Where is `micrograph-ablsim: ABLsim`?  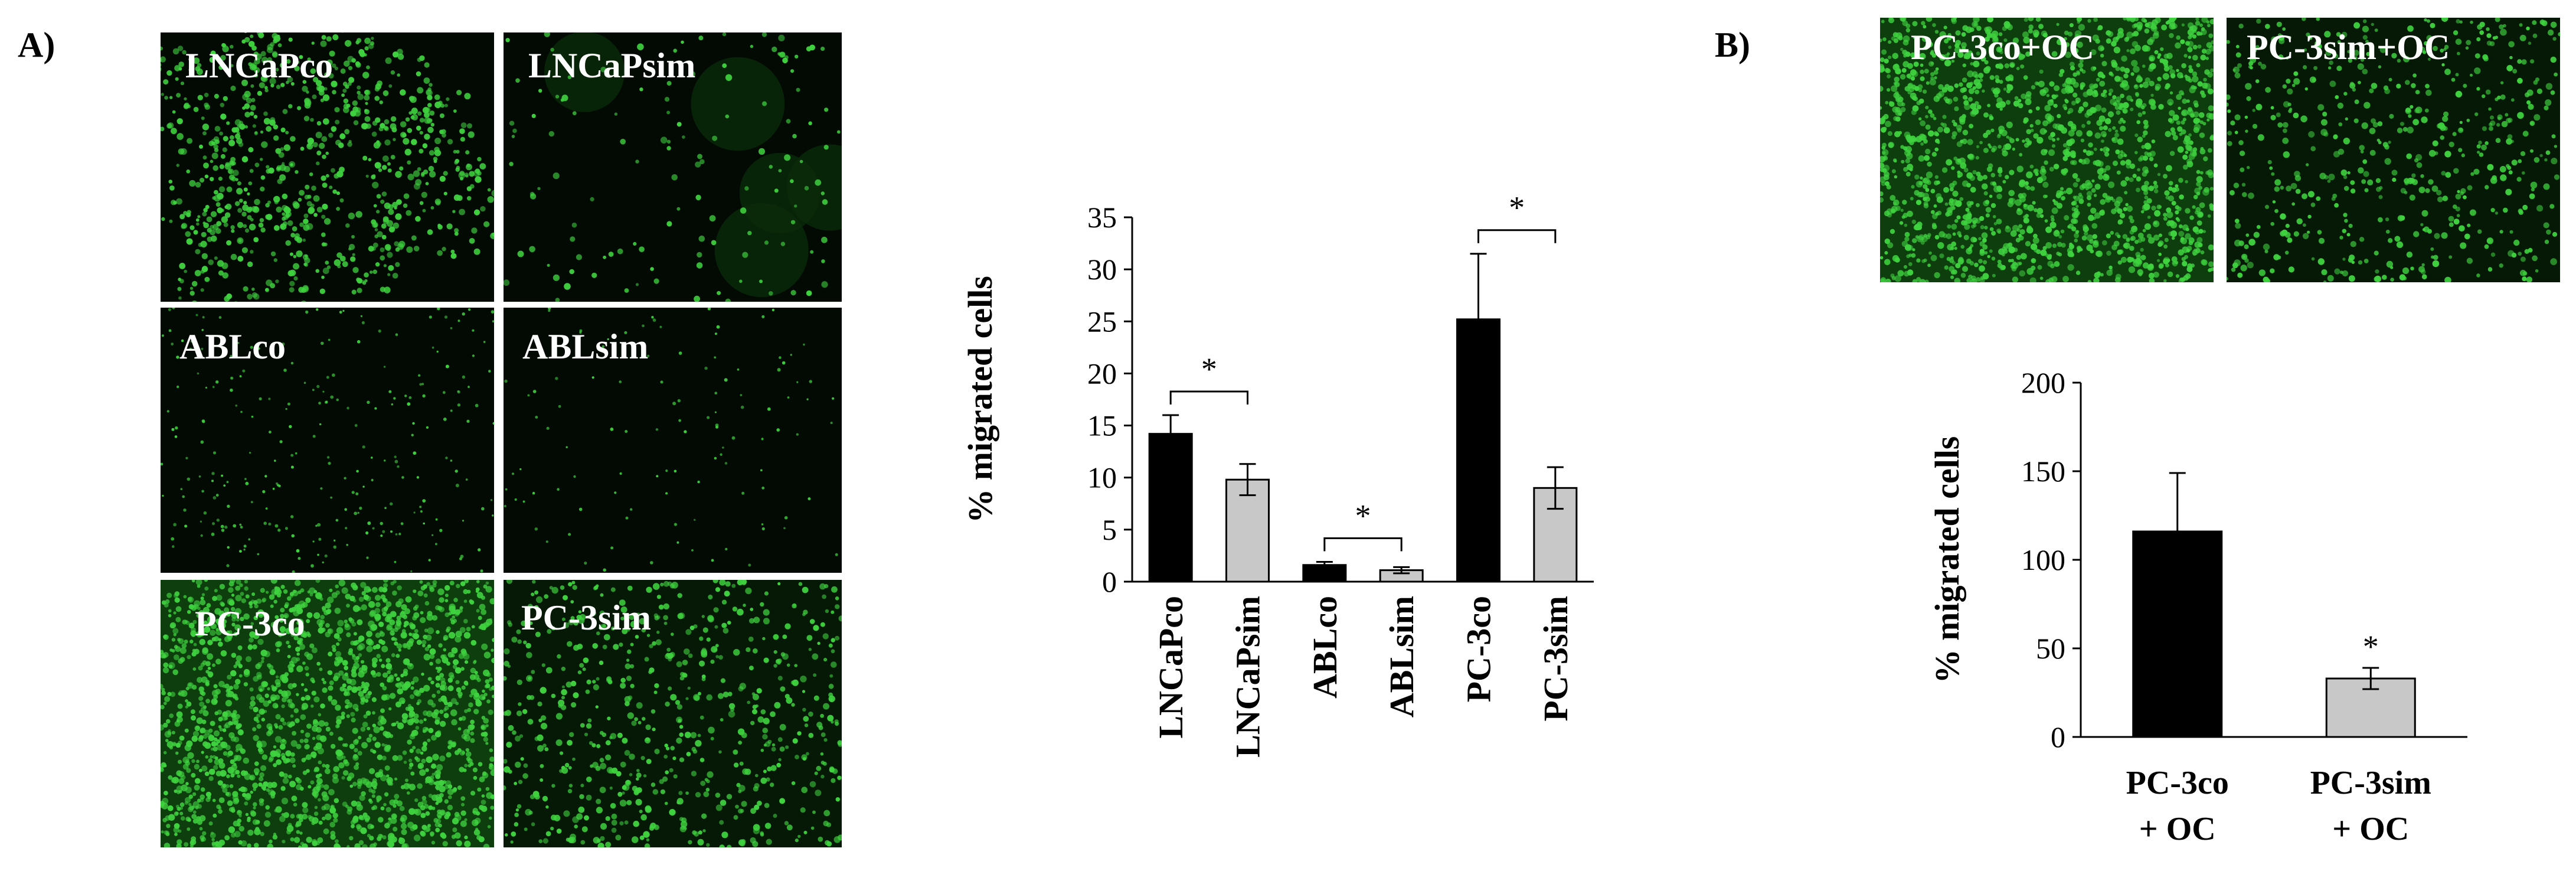
micrograph-ablsim: ABLsim is located at coordinates (673, 441).